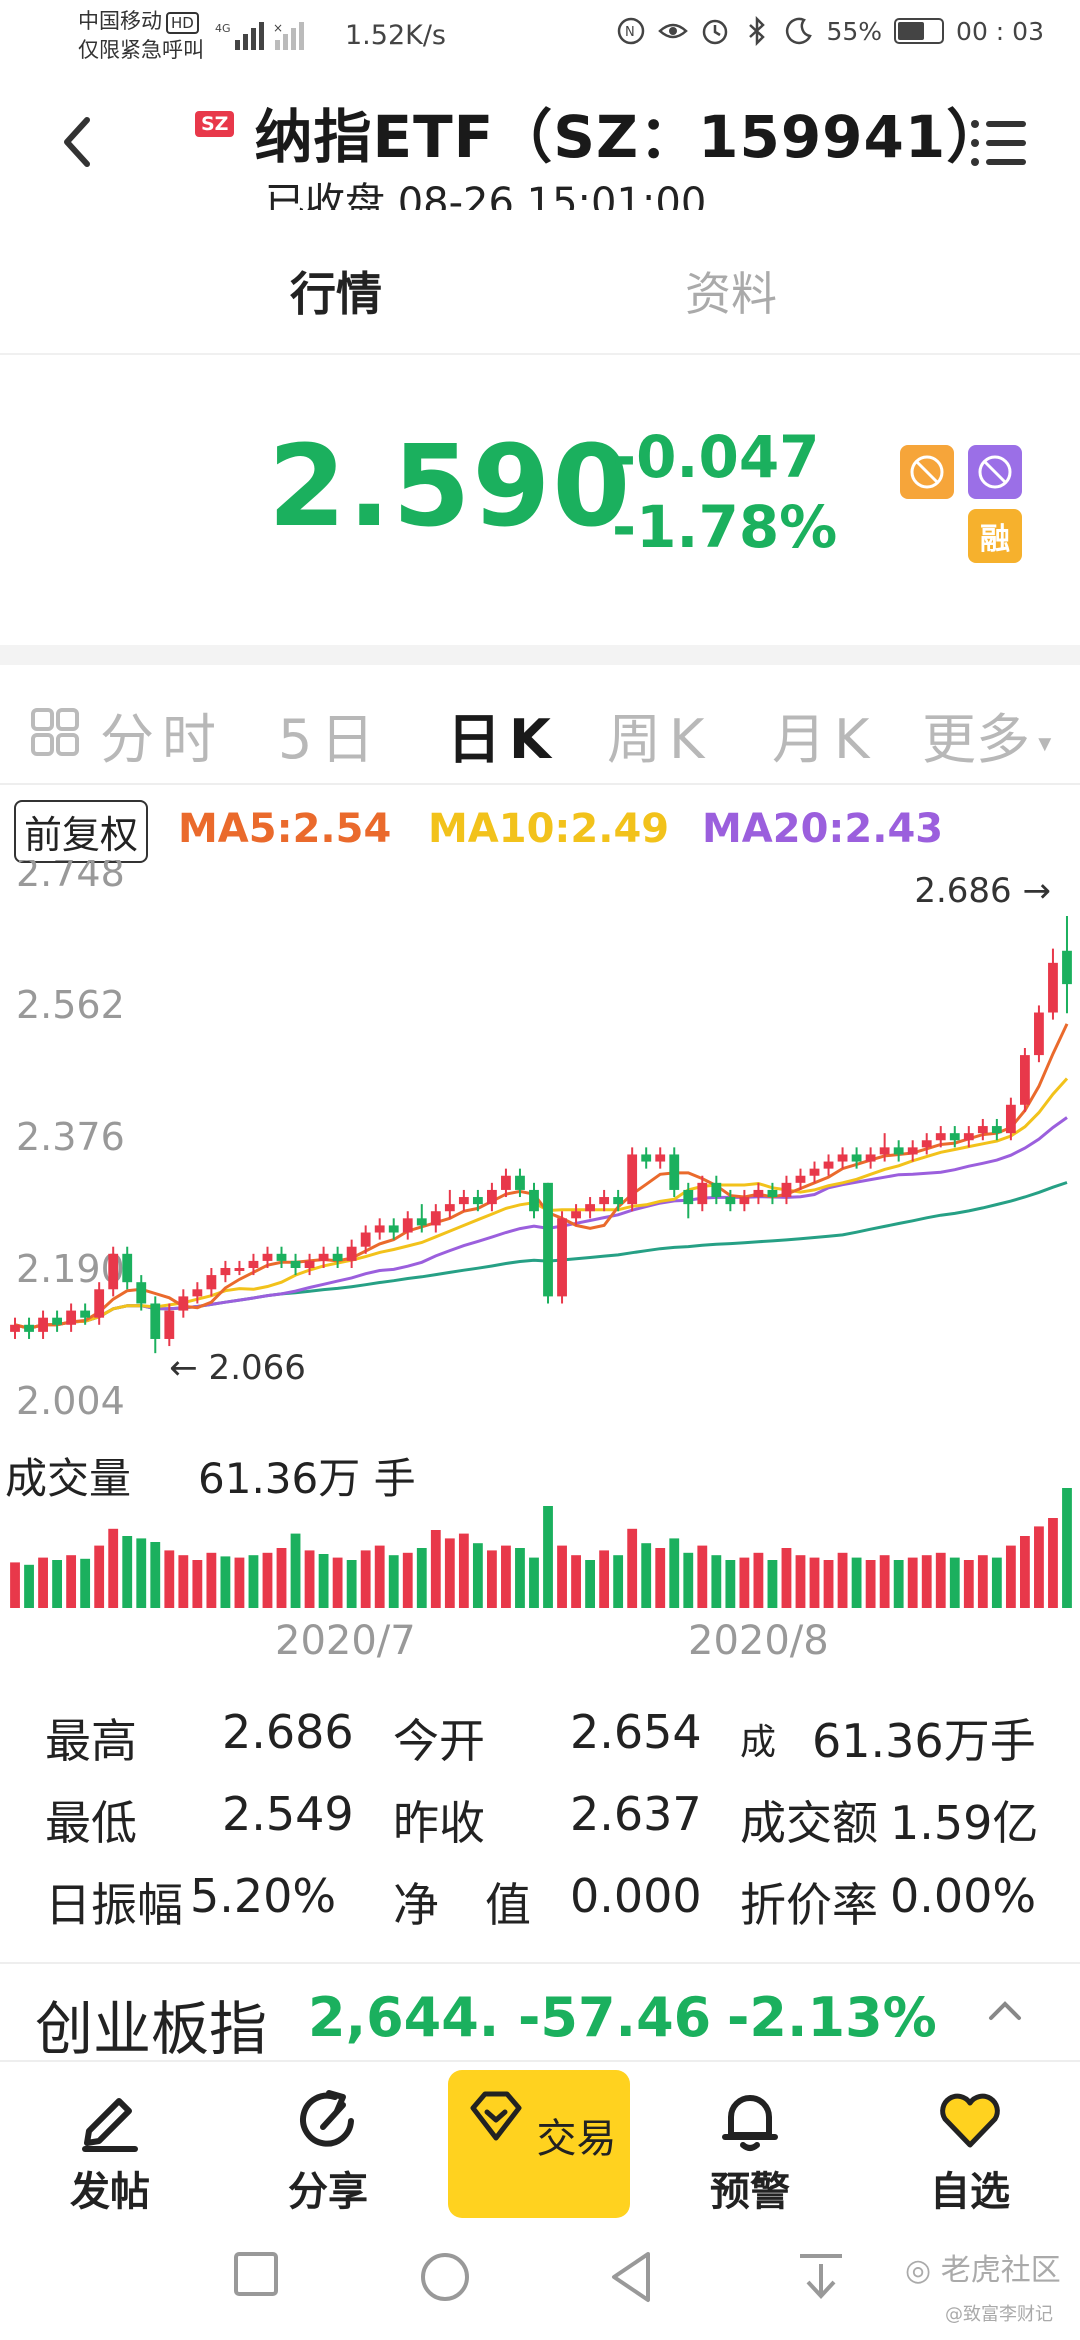  I want to click on tab-profile: 资料, so click(731, 294).